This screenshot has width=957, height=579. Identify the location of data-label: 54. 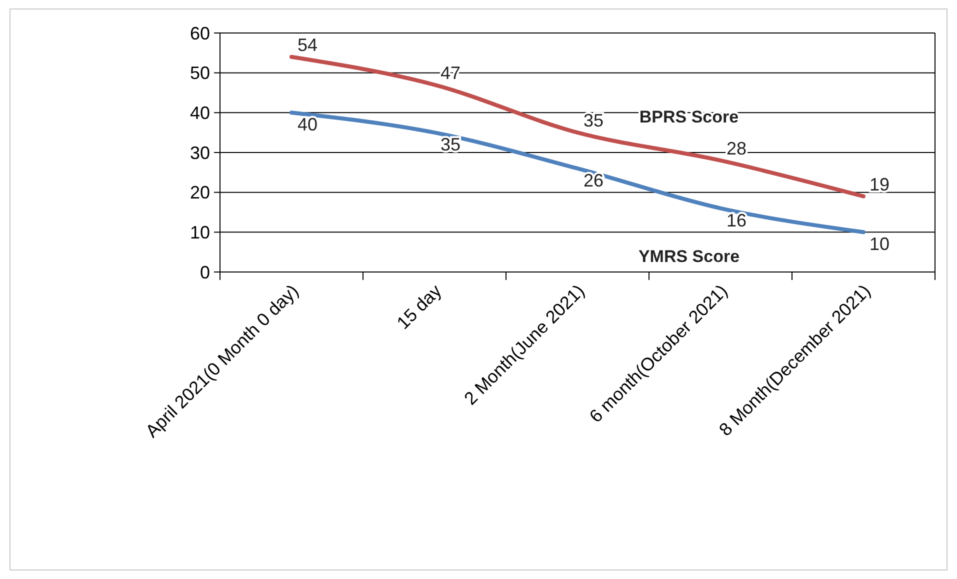
(308, 44).